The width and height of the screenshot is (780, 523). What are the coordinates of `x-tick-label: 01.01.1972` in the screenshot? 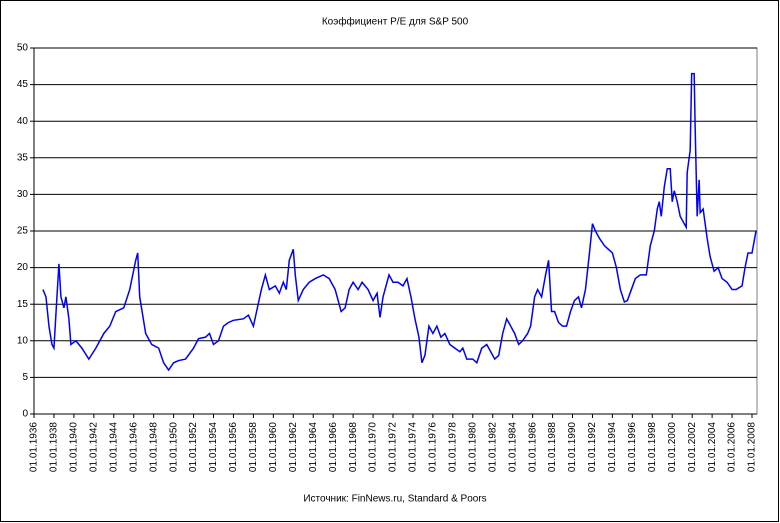 It's located at (393, 447).